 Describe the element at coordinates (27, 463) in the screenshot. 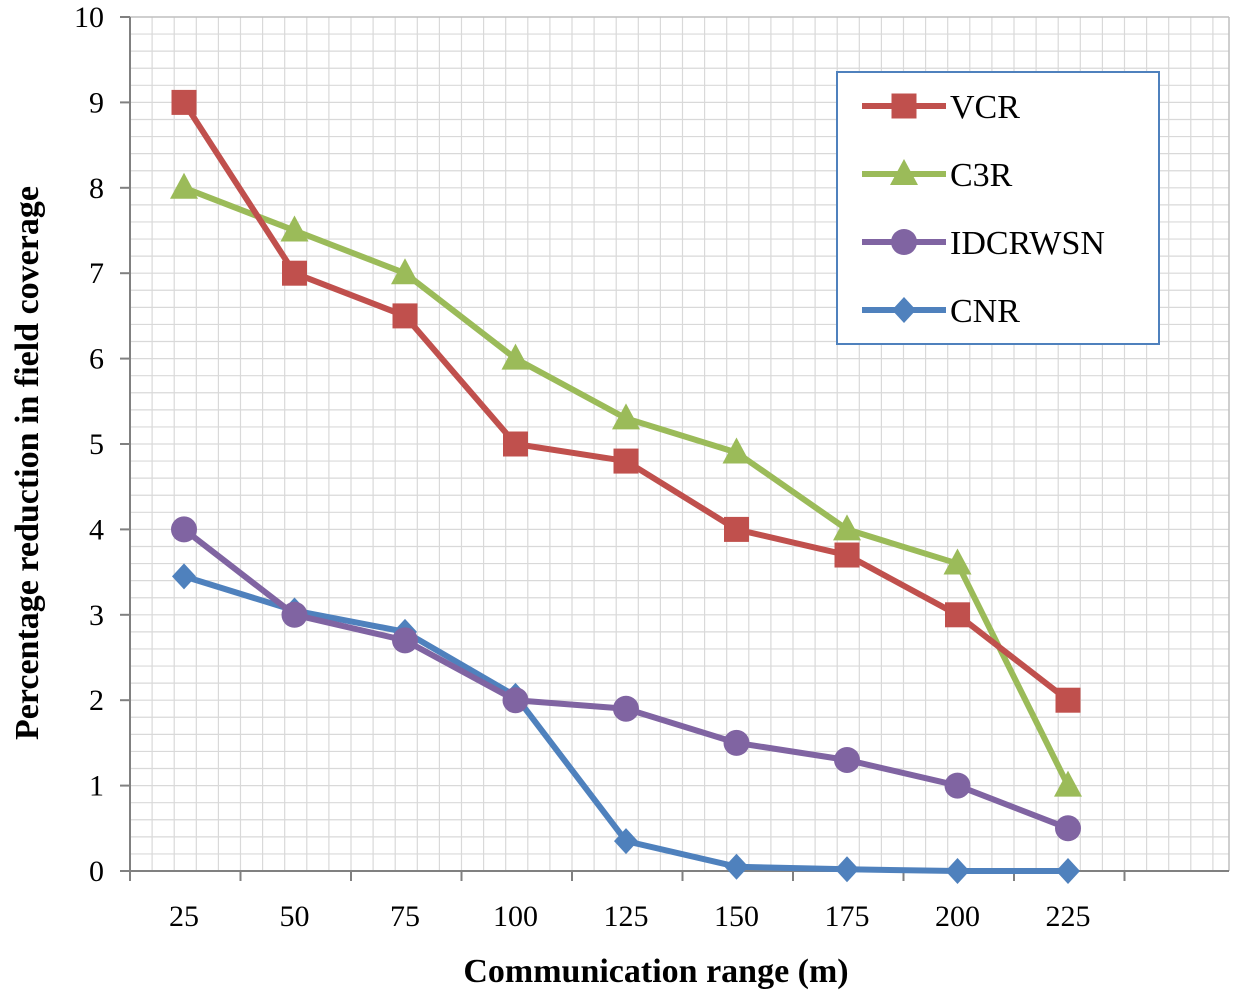

I see `y-axis-title: Percentage reduction in field coverage` at that location.